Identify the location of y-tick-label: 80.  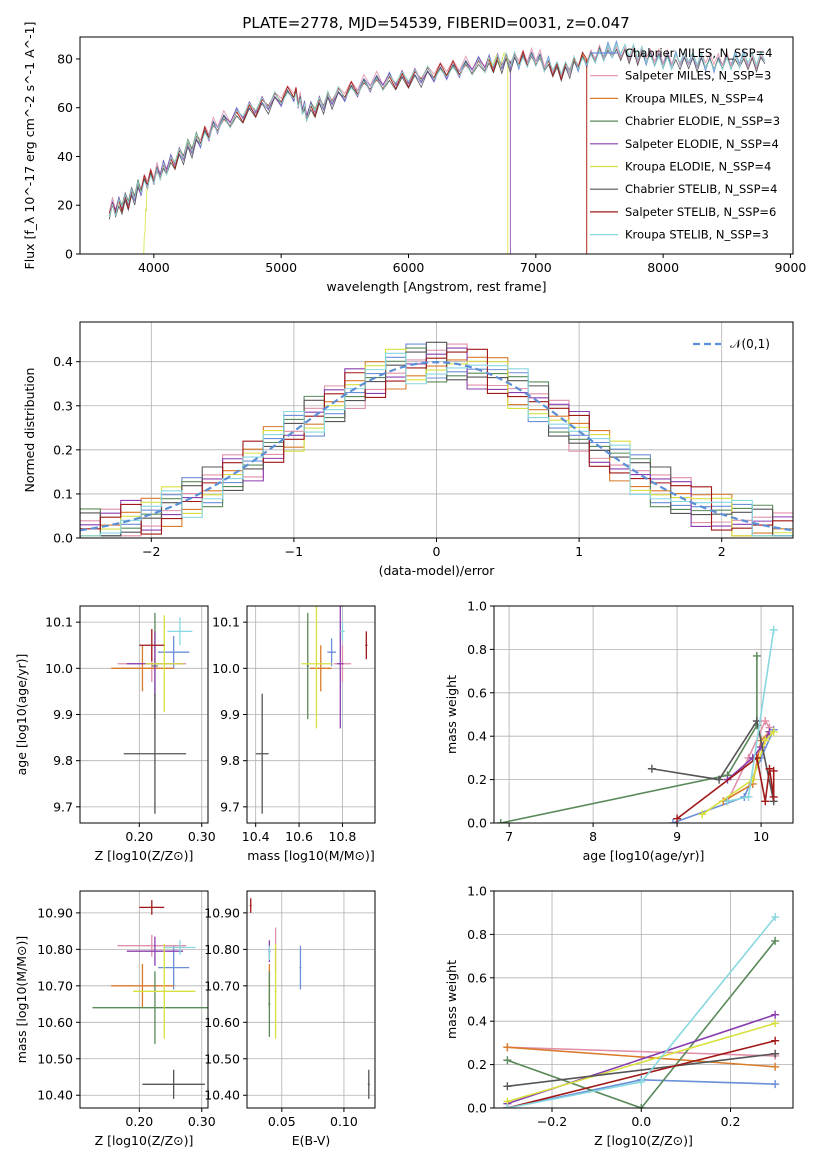
(65, 58).